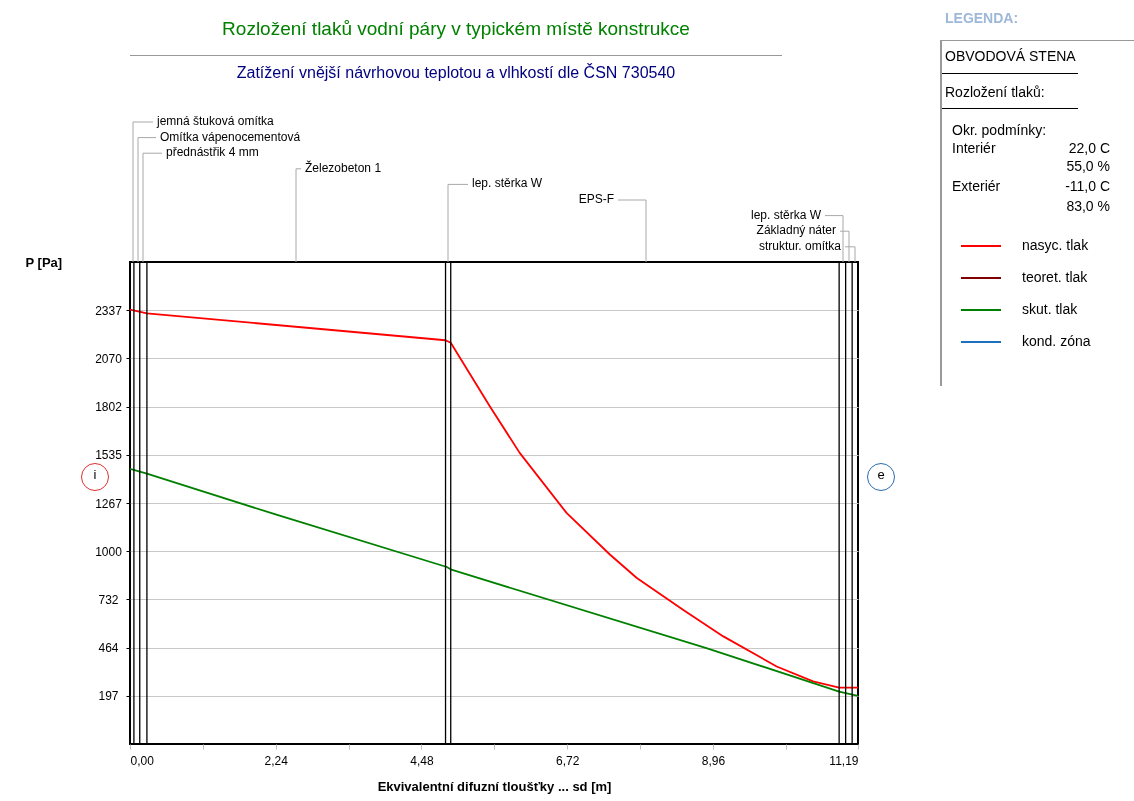 The image size is (1134, 801). I want to click on y-tick-label: 2070, so click(109, 358).